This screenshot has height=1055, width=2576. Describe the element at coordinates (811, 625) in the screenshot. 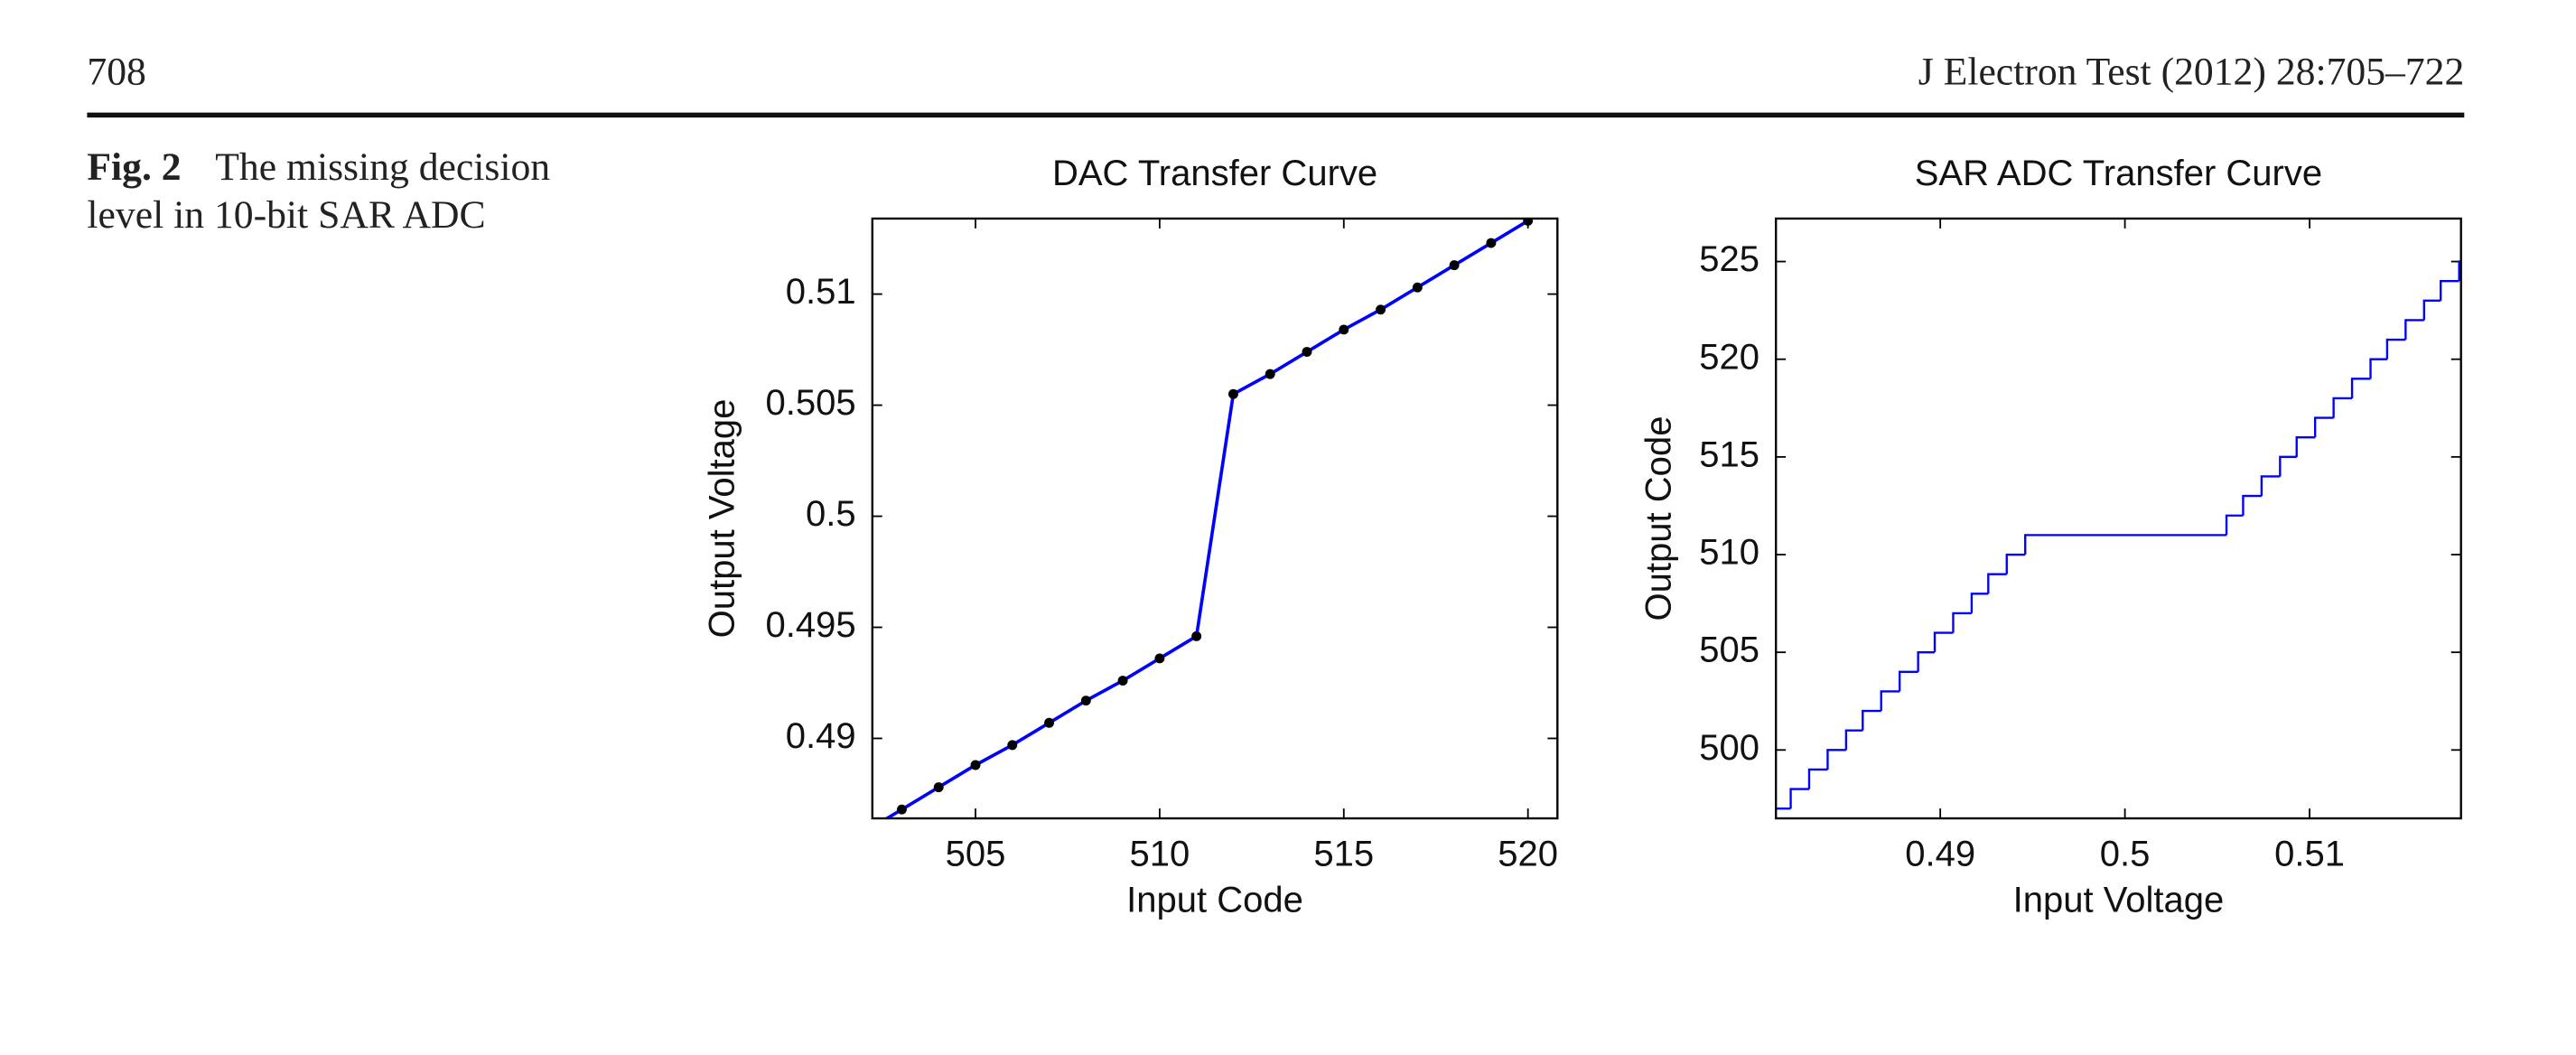

I see `y-tick-label: 0.495` at that location.